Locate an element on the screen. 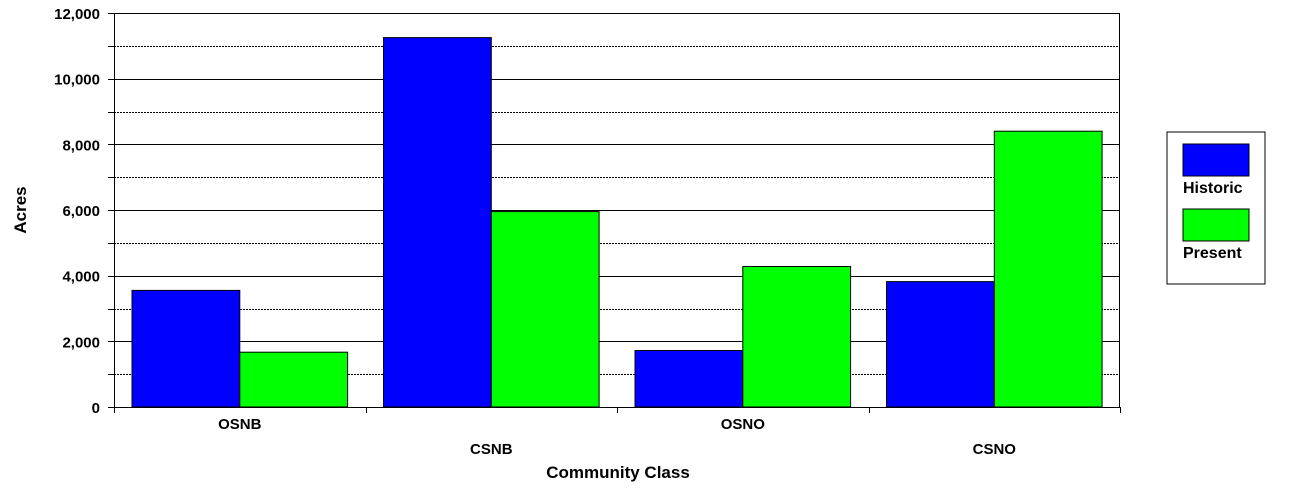 This screenshot has width=1291, height=494. x-axis-label: Community Class is located at coordinates (618, 472).